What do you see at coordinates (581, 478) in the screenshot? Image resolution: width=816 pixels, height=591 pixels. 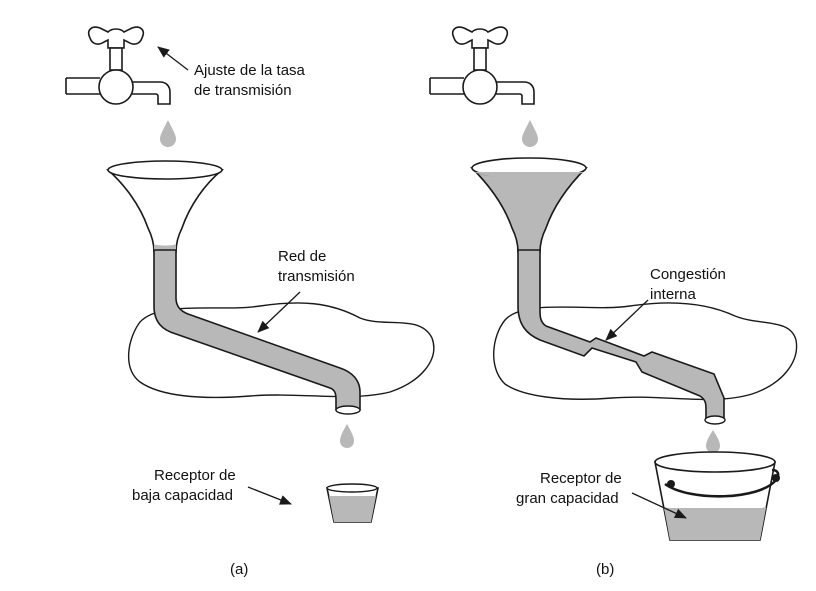 I see `label-high-capacity-line1: Receptor de` at bounding box center [581, 478].